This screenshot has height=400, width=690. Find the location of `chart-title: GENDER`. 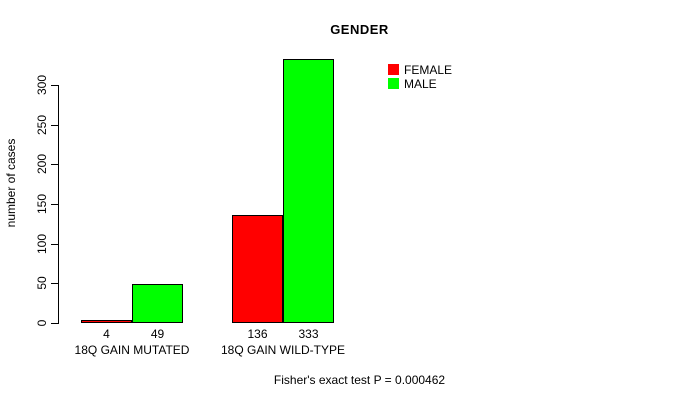

chart-title: GENDER is located at coordinates (359, 29).